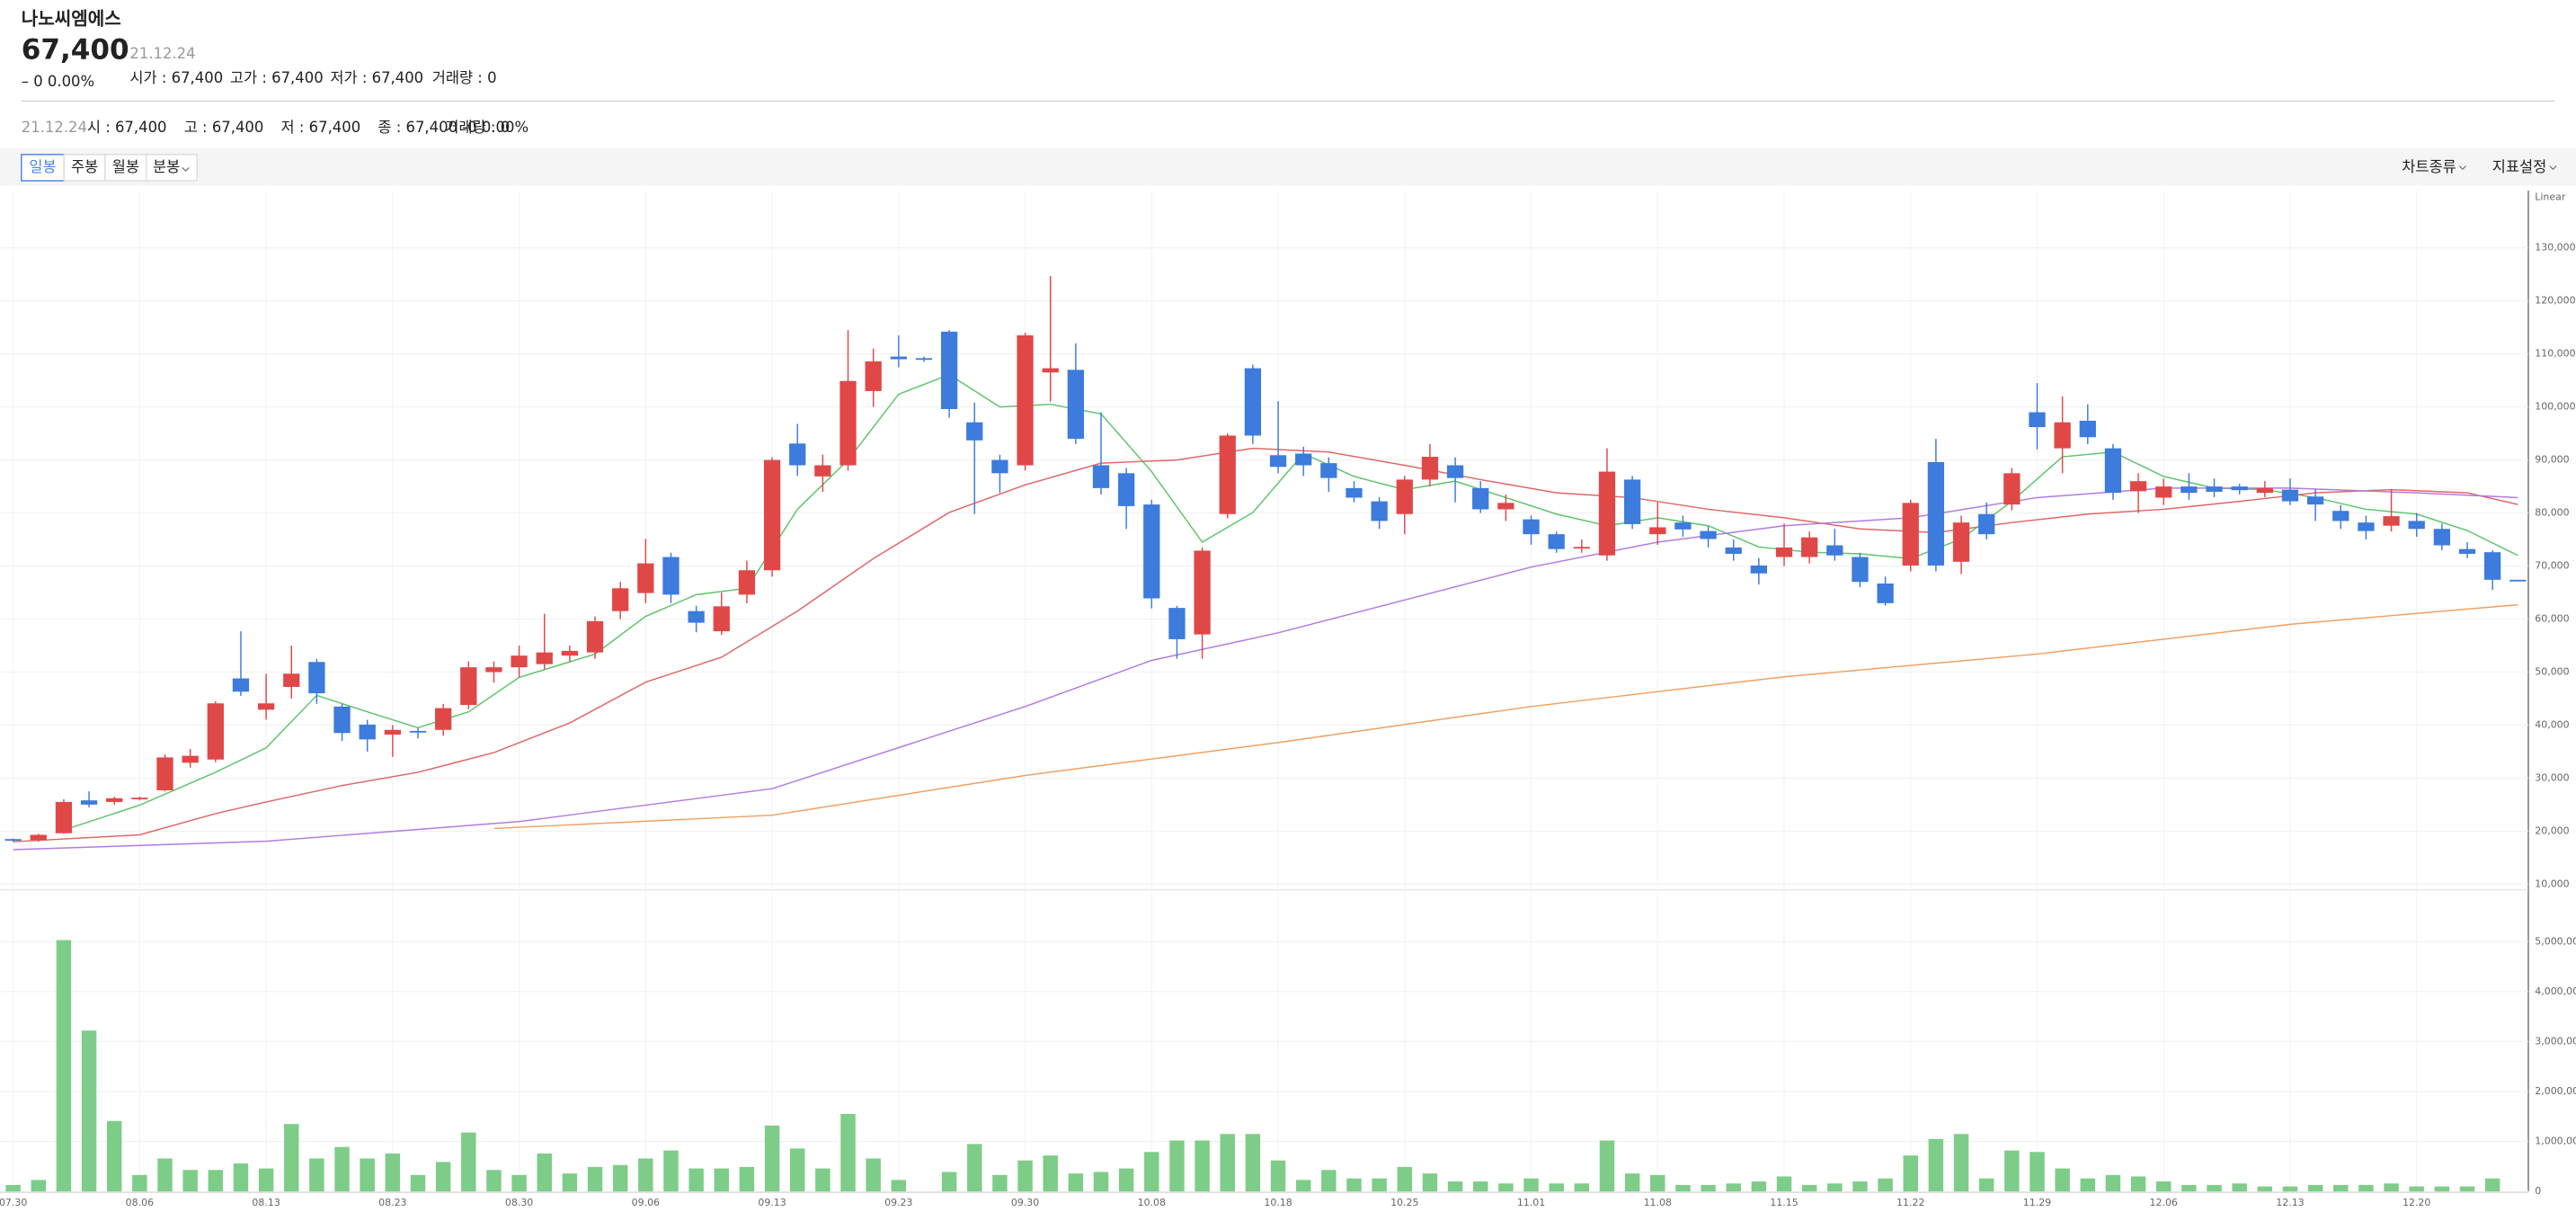  Describe the element at coordinates (2538, 1191) in the screenshot. I see `volume-tick-label: 0` at that location.